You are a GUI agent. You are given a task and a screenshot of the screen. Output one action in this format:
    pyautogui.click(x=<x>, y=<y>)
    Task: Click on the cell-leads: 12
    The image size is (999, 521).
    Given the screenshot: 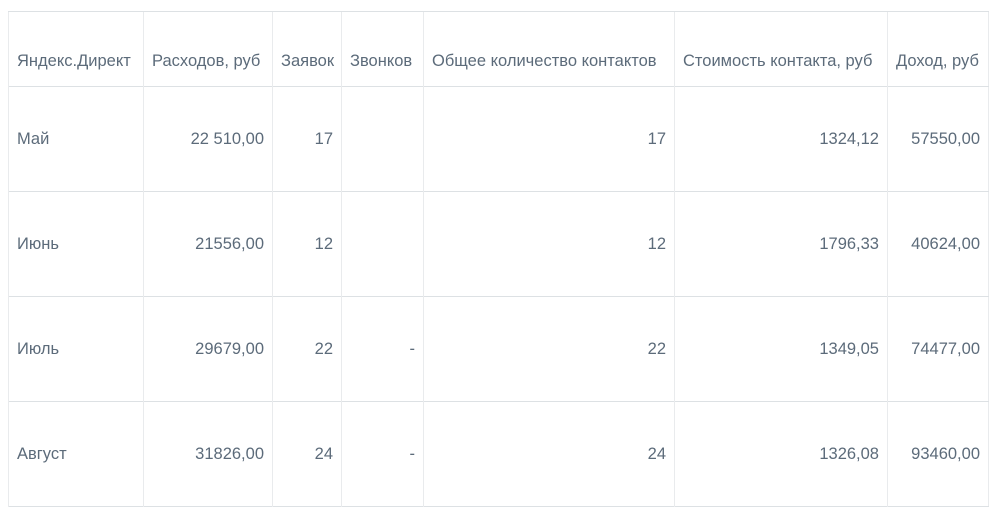 What is the action you would take?
    pyautogui.click(x=307, y=244)
    